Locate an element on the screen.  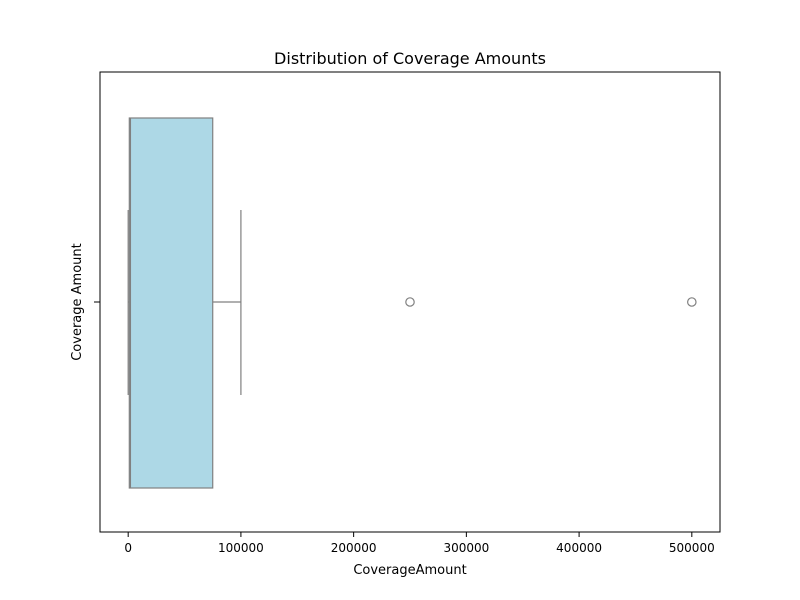
chart-title: Distribution of Coverage Amounts is located at coordinates (410, 58).